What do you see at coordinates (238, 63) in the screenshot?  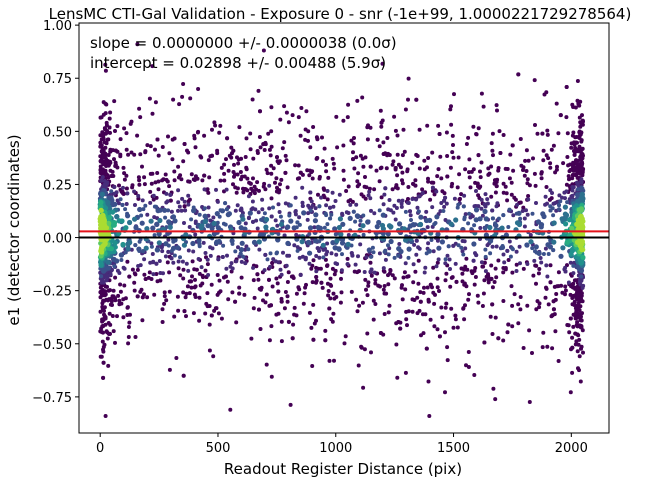 I see `intercept-annotation: intercept = 0.02898 +/- 0.00488 (5.9σ)` at bounding box center [238, 63].